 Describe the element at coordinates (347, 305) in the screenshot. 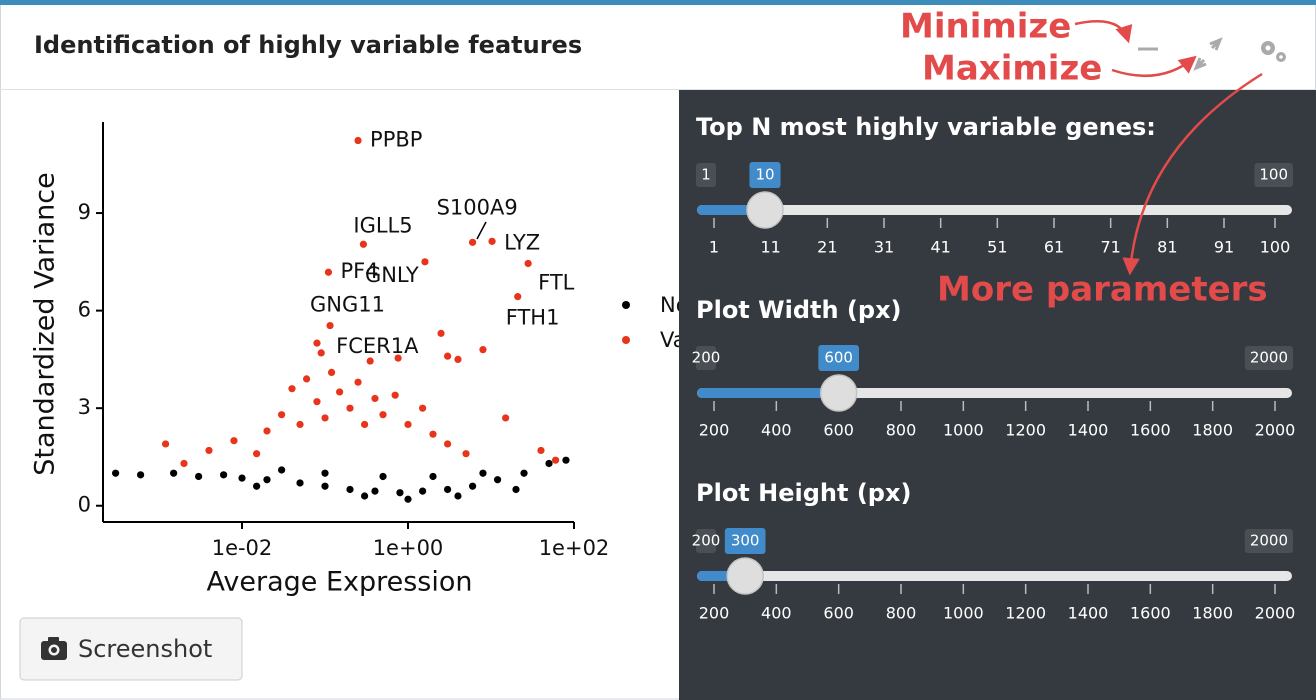

I see `point-label: GNG11` at that location.